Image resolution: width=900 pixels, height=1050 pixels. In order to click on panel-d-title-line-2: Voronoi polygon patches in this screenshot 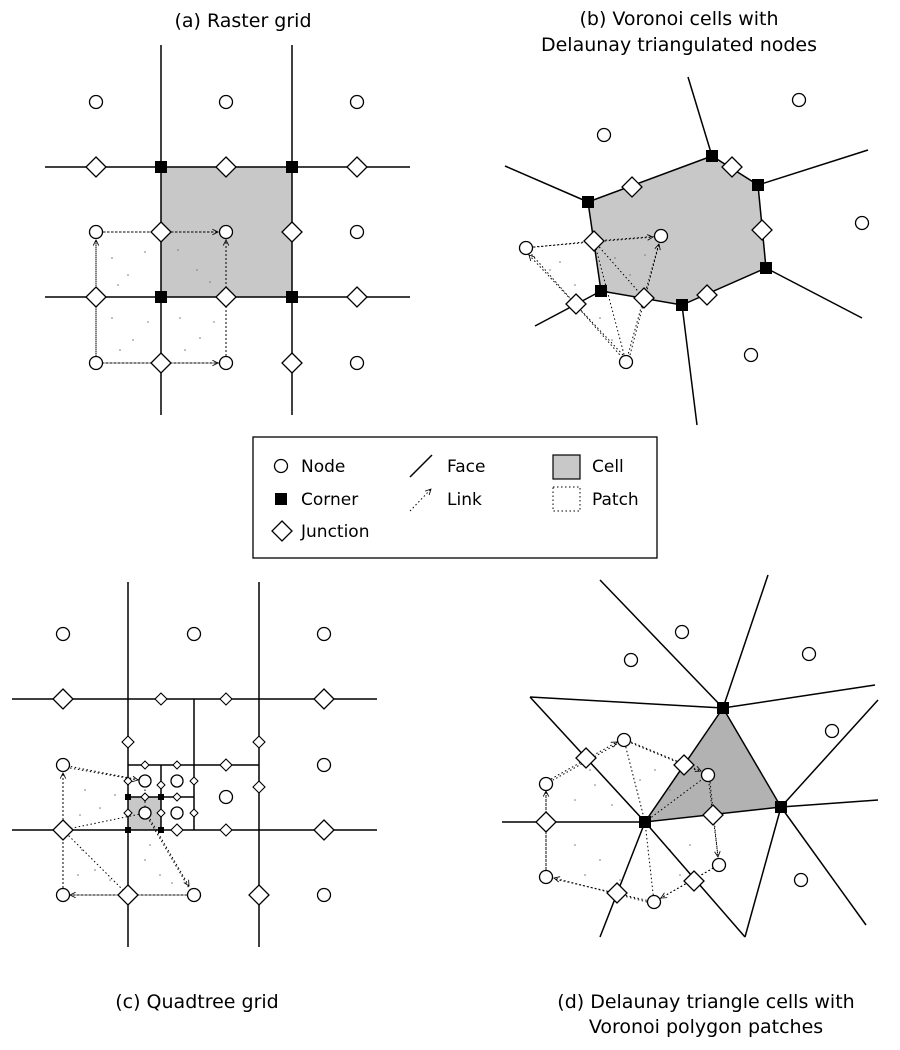, I will do `click(706, 1027)`.